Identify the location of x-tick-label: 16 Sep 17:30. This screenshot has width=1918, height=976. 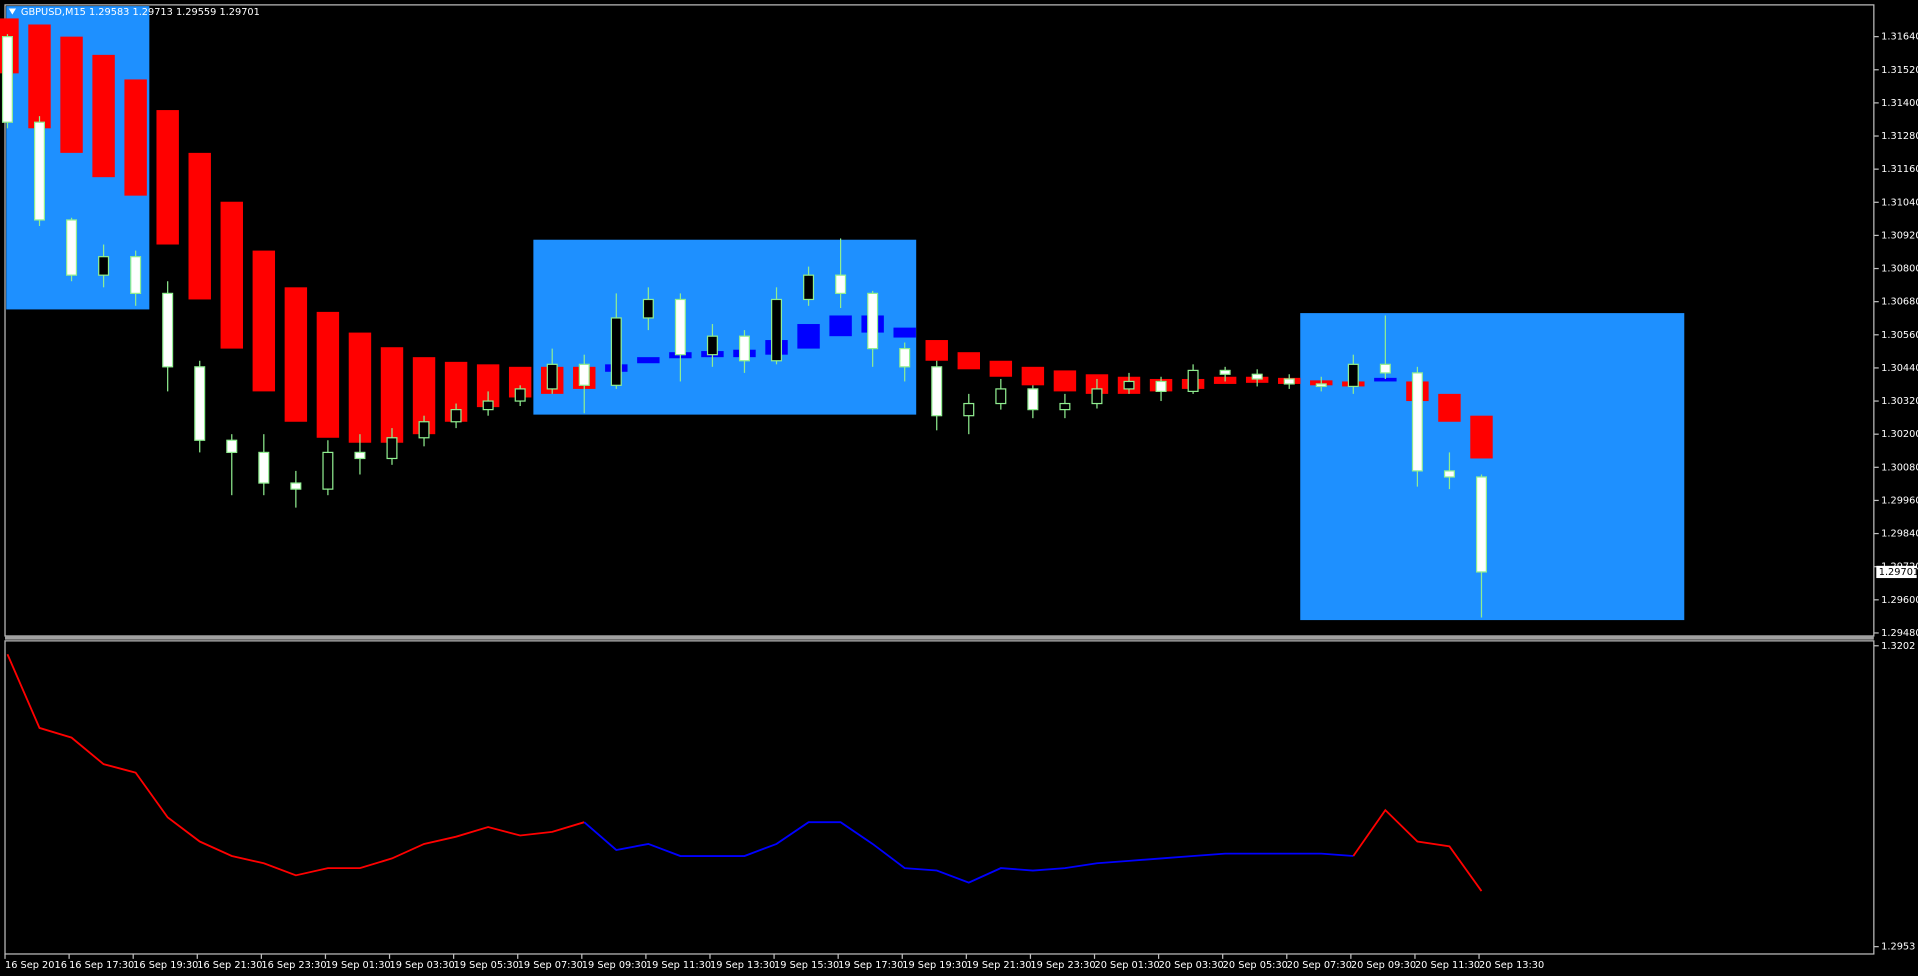
(101, 965).